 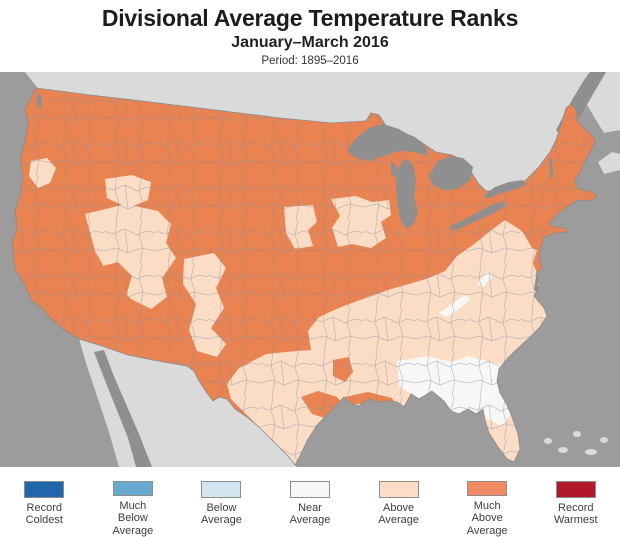 What do you see at coordinates (505, 189) in the screenshot?
I see `lake-ontario` at bounding box center [505, 189].